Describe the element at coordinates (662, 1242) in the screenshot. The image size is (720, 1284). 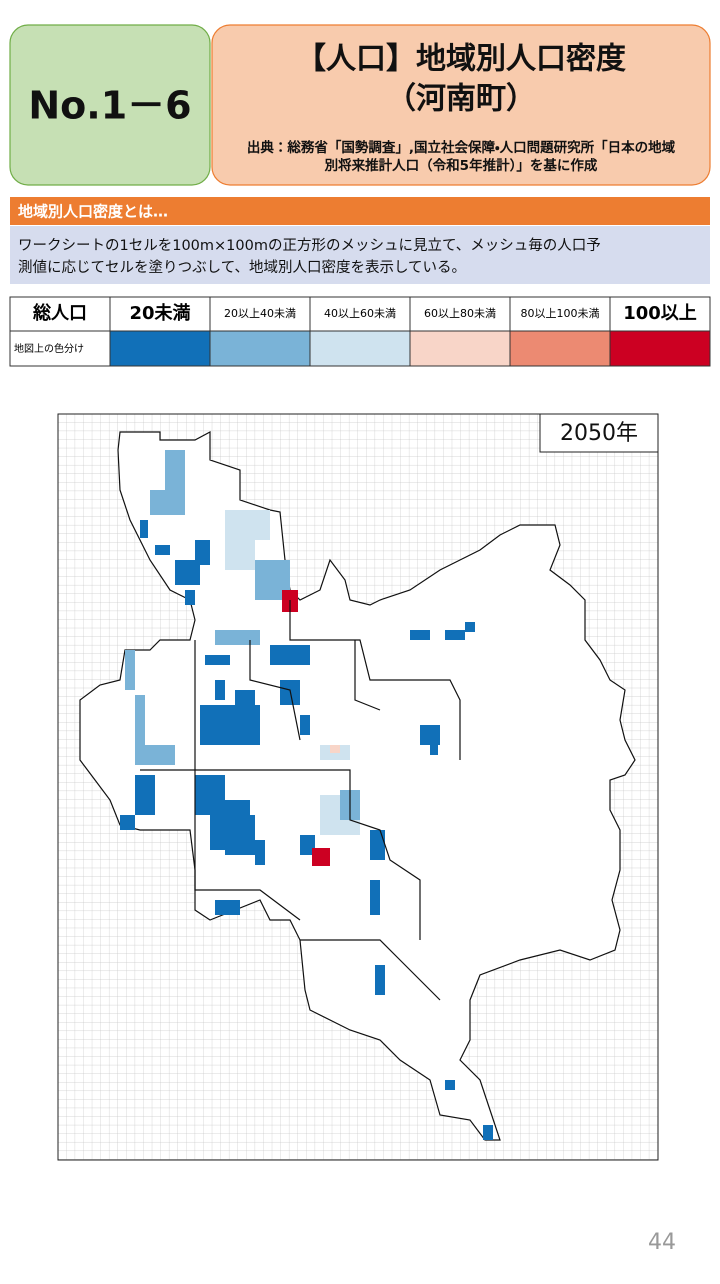
I see `page-number: 44` at that location.